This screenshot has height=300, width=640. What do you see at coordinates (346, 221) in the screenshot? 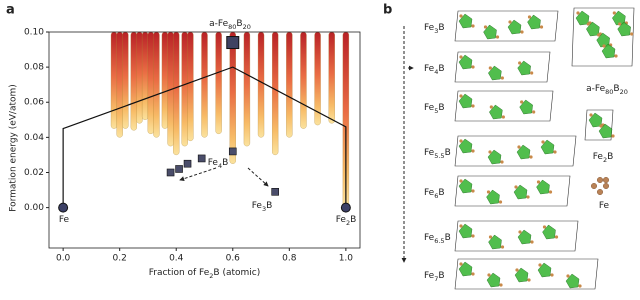
I see `annotation: Fe2B` at bounding box center [346, 221].